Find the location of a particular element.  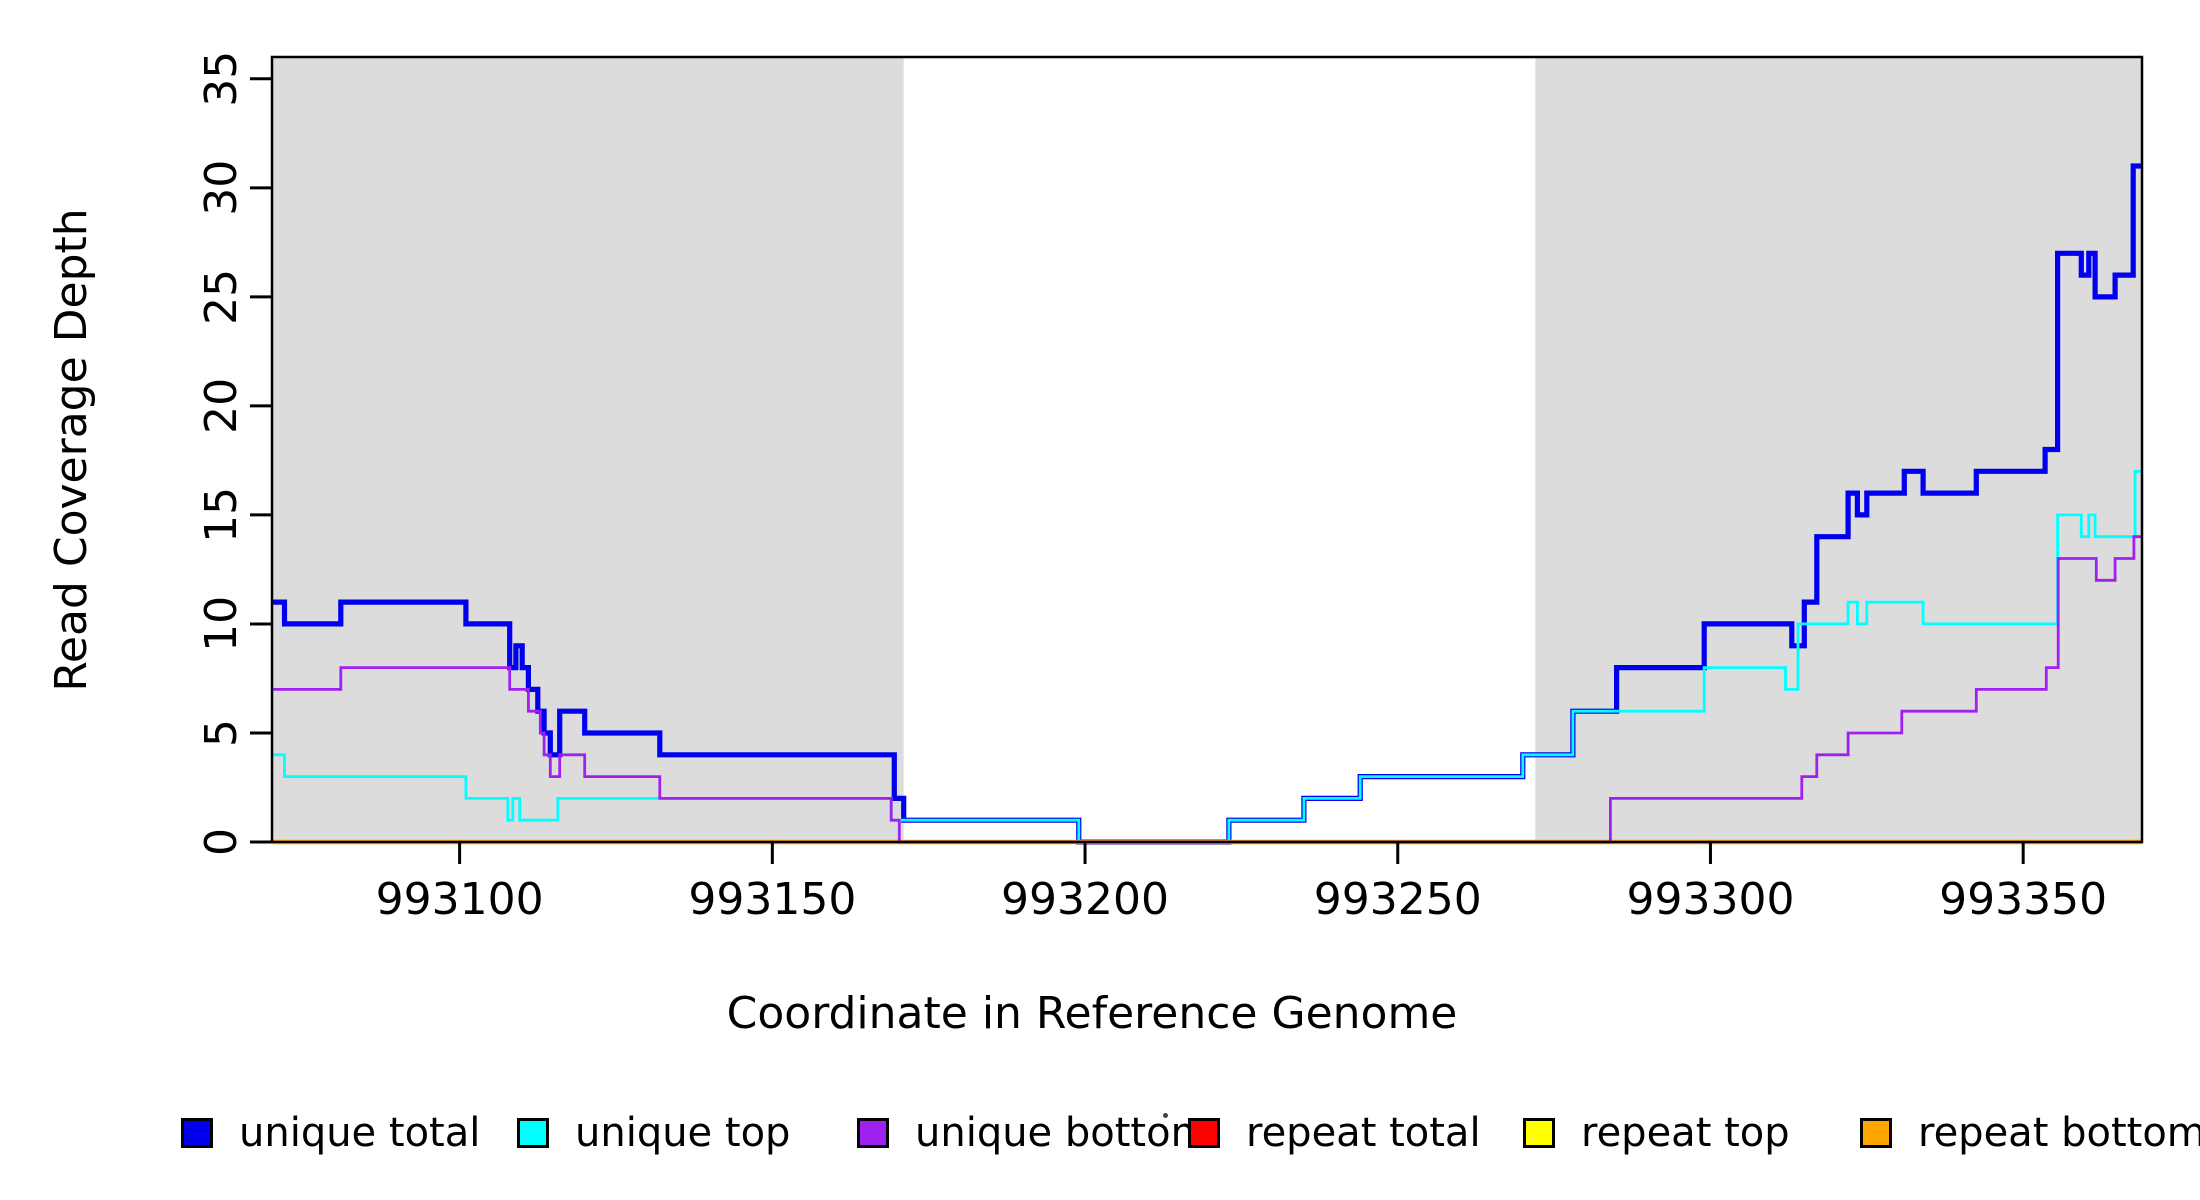

legend-label: unique bottom is located at coordinates (1062, 1133).